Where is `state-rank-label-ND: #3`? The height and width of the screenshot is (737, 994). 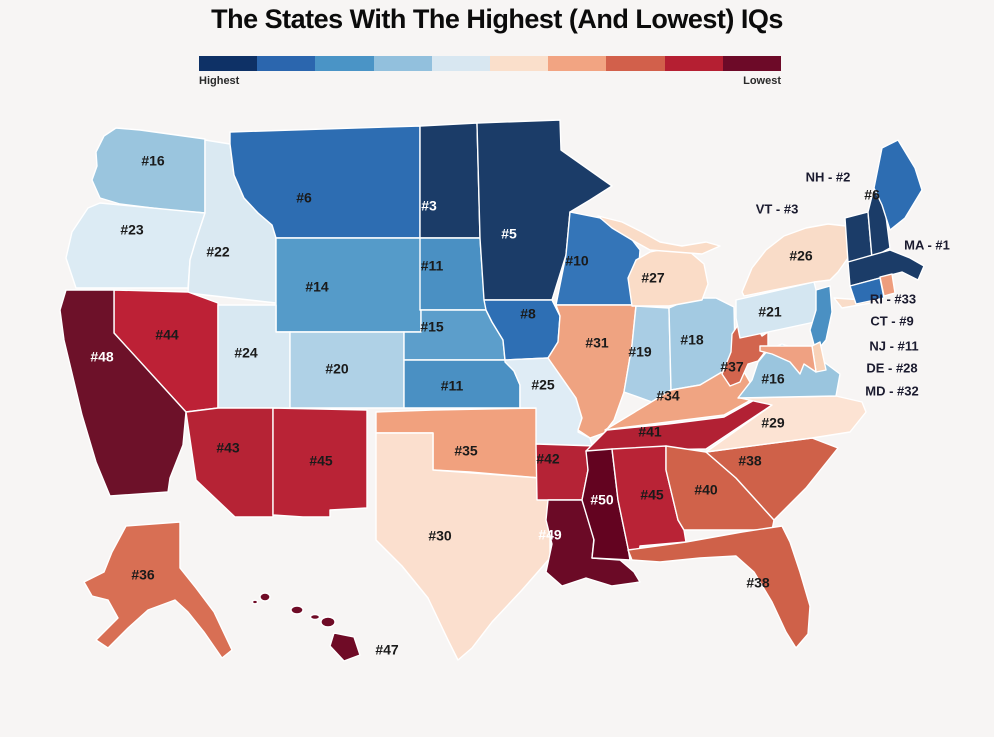
state-rank-label-ND: #3 is located at coordinates (429, 206).